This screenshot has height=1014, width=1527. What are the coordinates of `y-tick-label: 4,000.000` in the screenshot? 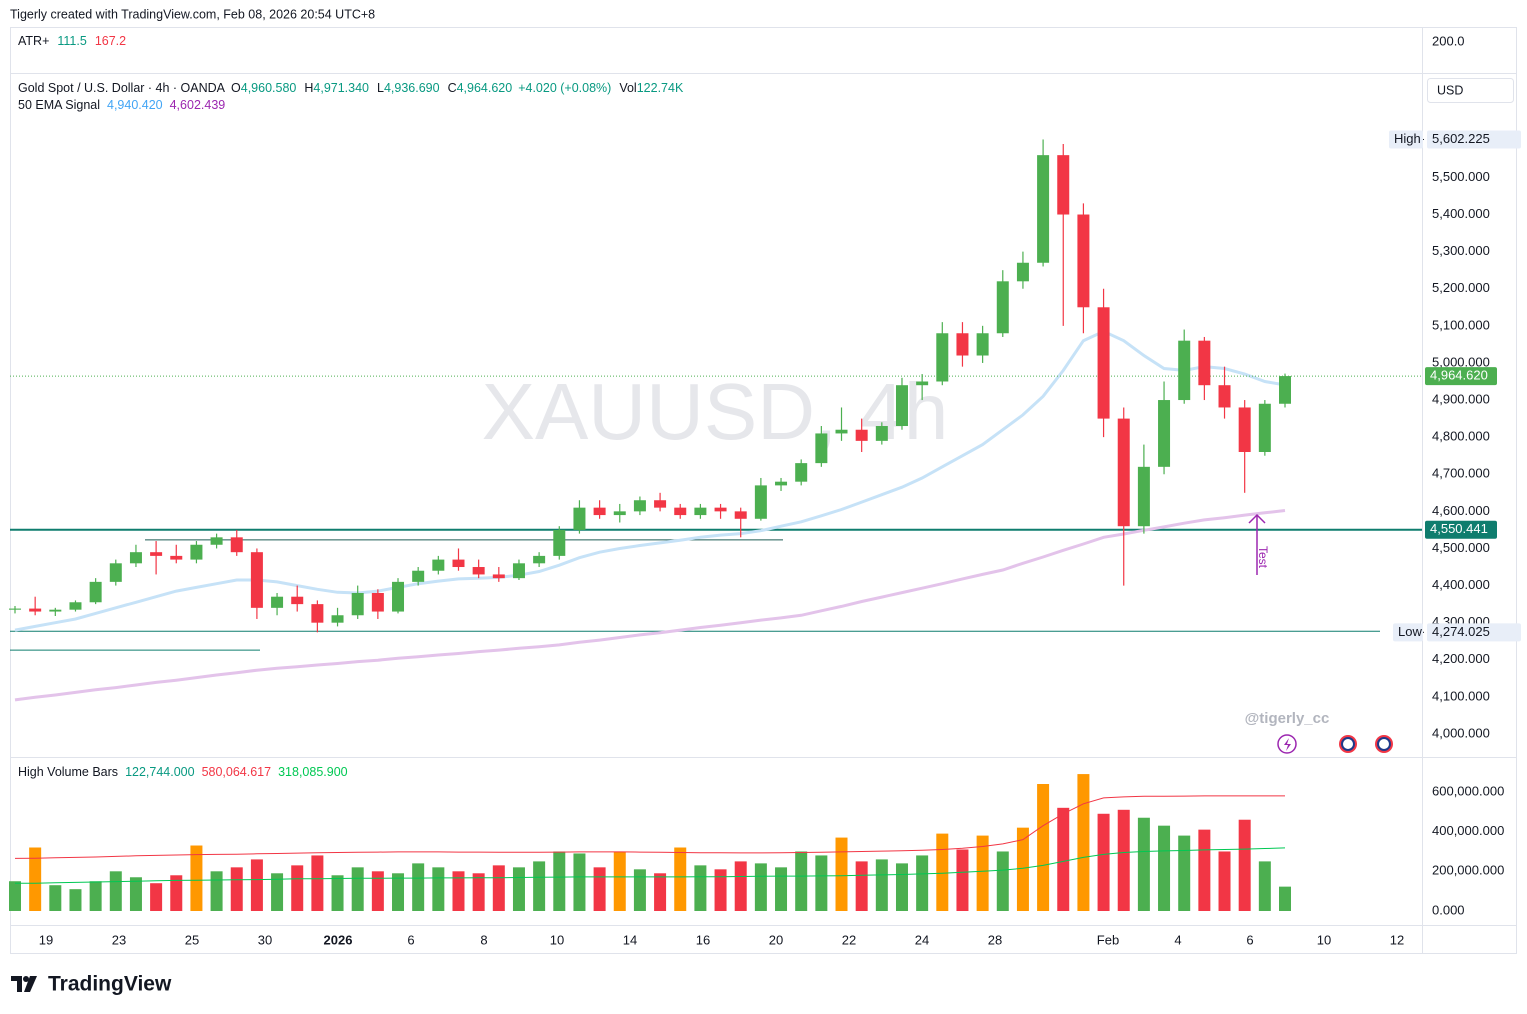 It's located at (1461, 732).